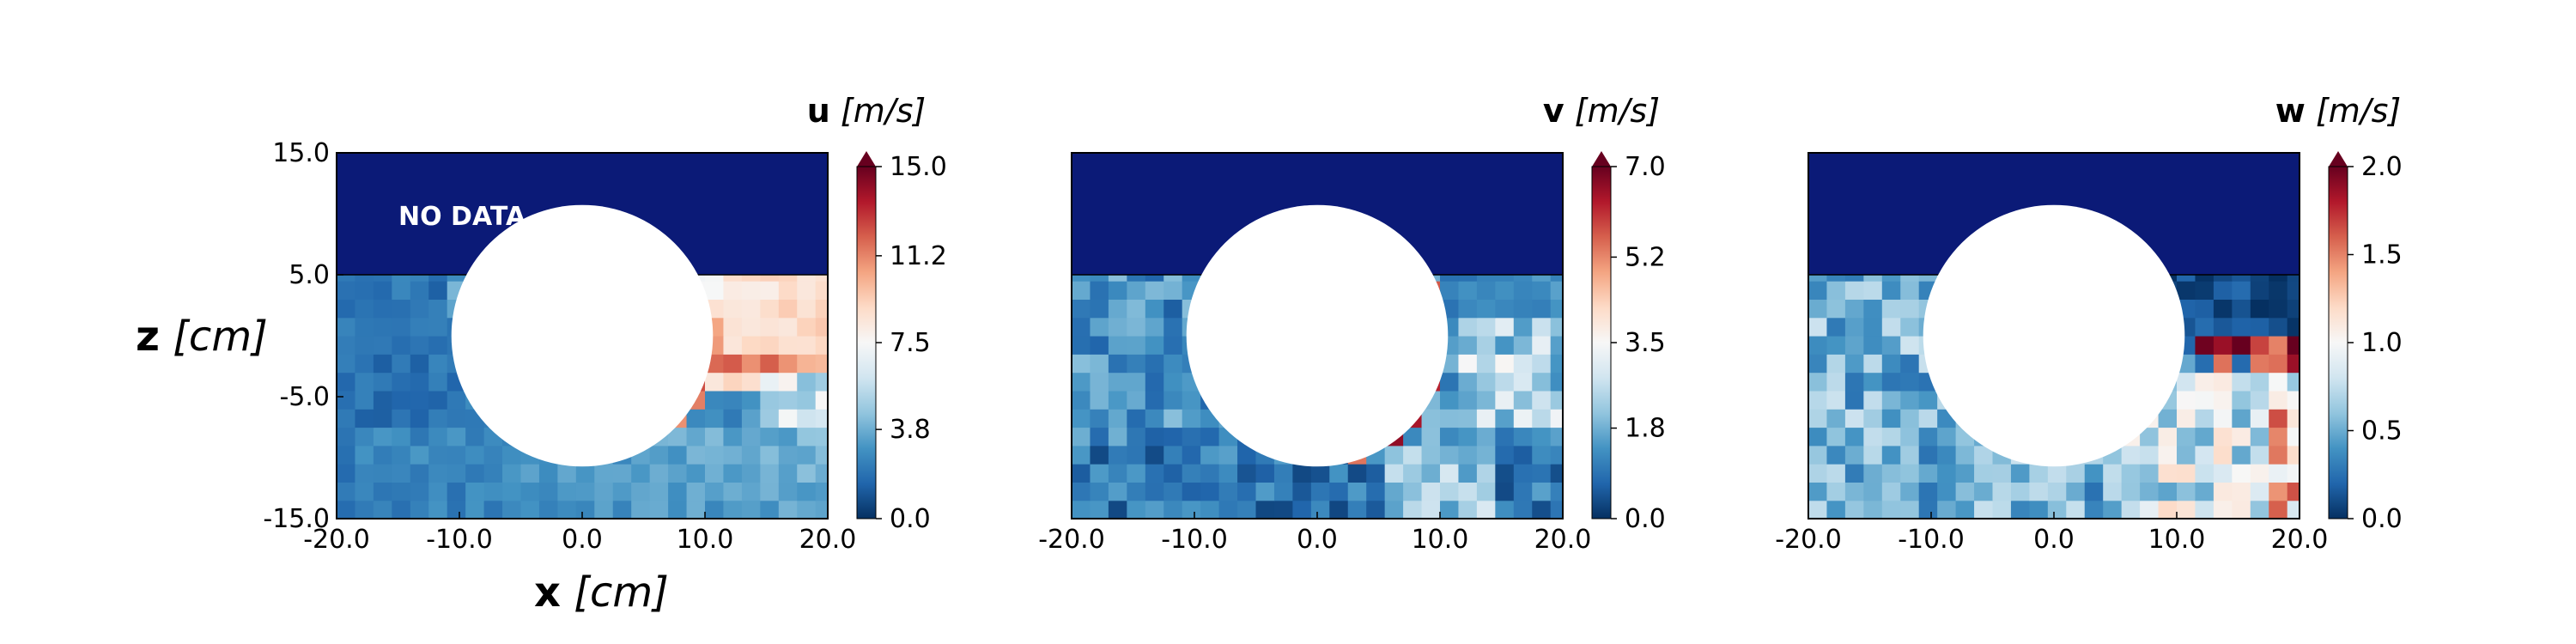  What do you see at coordinates (310, 275) in the screenshot?
I see `y-tick-label: 5.0` at bounding box center [310, 275].